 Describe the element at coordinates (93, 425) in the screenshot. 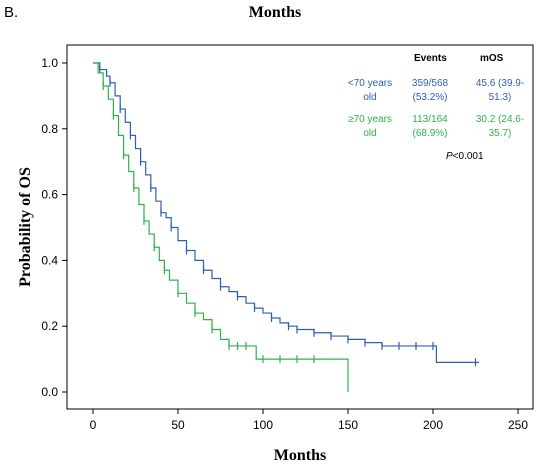

I see `x-tick-label: 0` at that location.